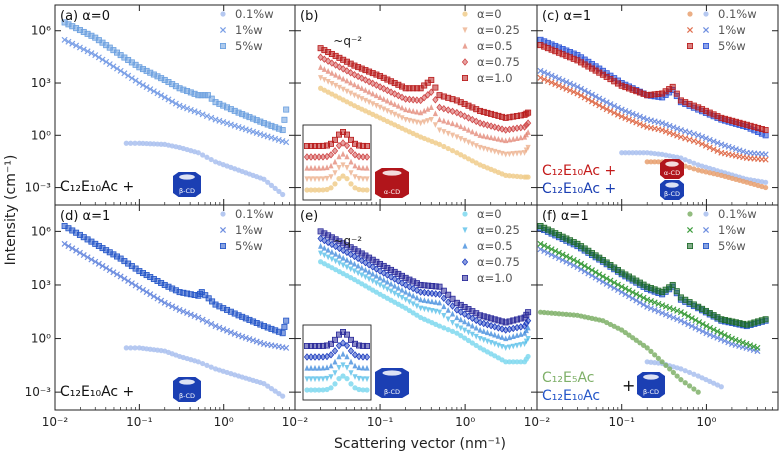  What do you see at coordinates (672, 194) in the screenshot?
I see `beta-cd-icon-label: β-CD` at bounding box center [672, 194].